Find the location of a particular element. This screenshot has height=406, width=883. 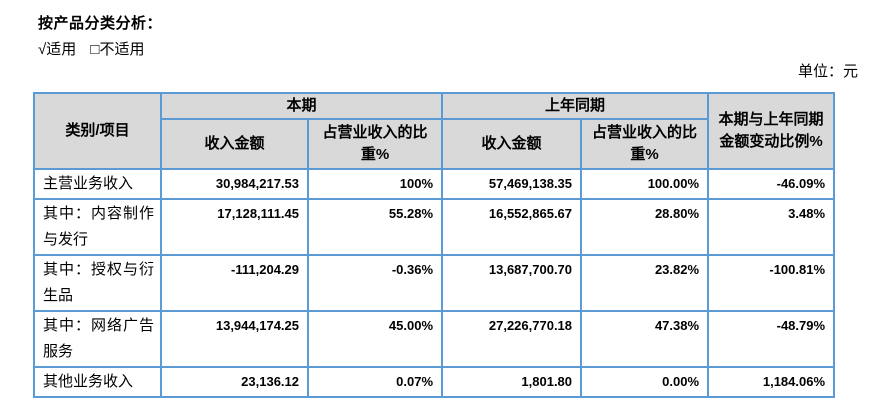

cell-change-ratio: -48.79% is located at coordinates (771, 339).